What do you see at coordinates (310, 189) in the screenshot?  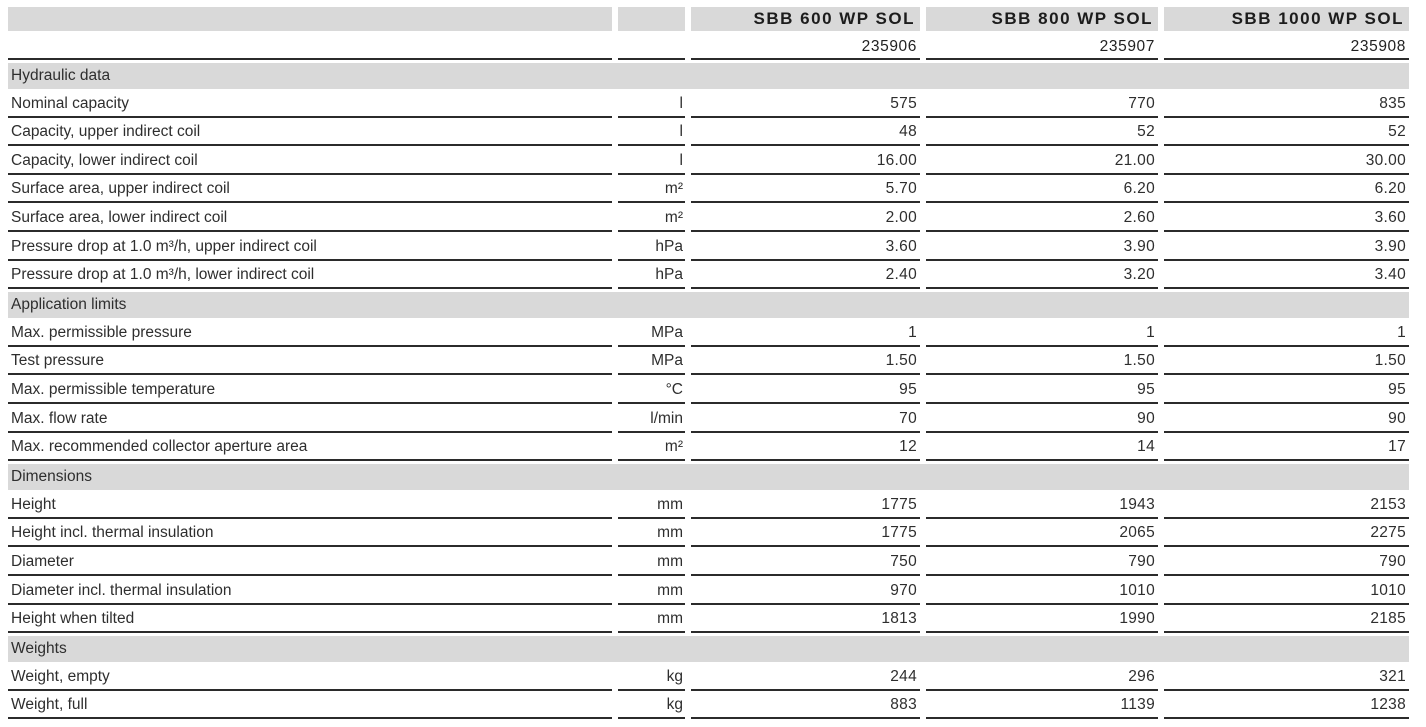 I see `row-label: Surface area, upper indirect coil` at bounding box center [310, 189].